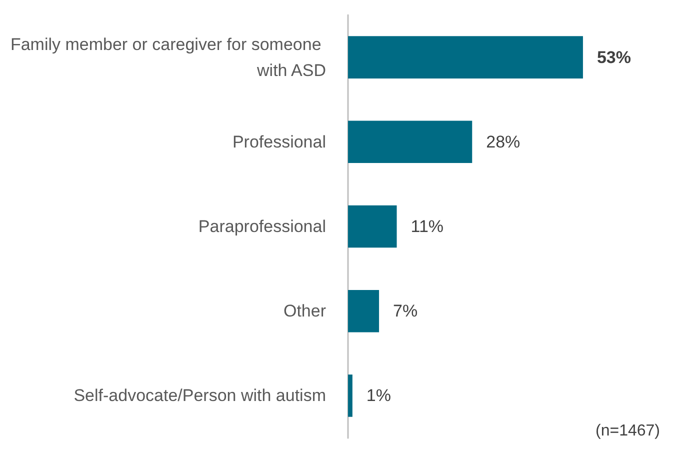 The image size is (684, 453). Describe the element at coordinates (262, 226) in the screenshot. I see `y-tick-label: Paraprofessional` at that location.